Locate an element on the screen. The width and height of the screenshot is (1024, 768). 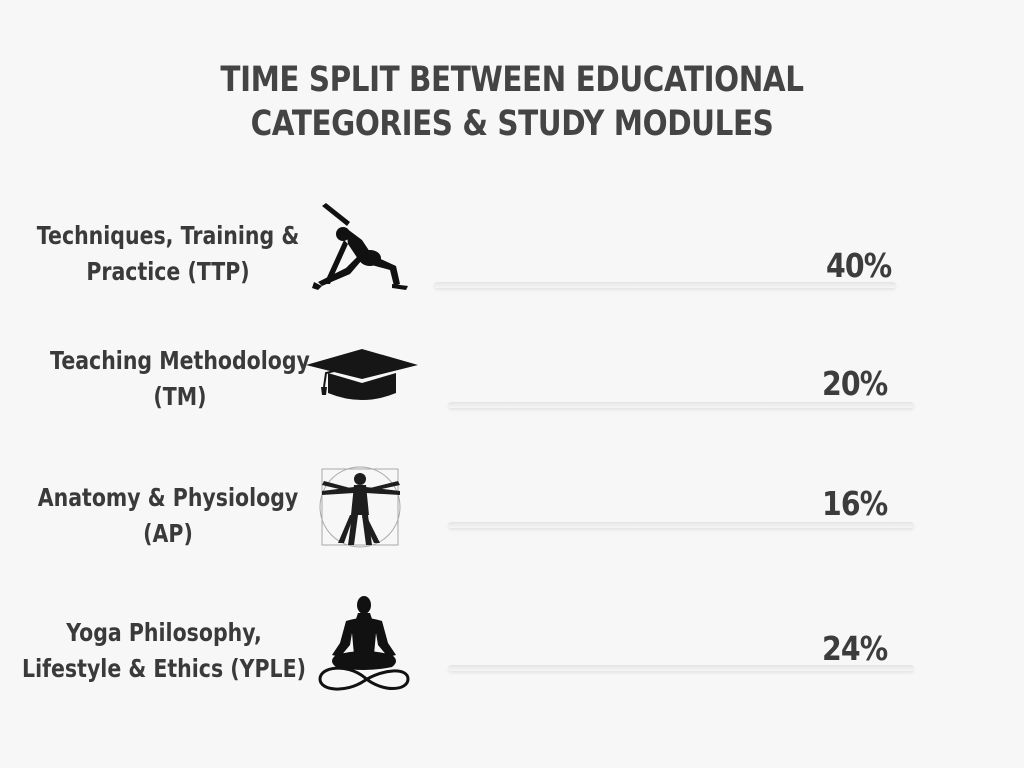
chart-title-line-1: TIME SPLIT BETWEEN EDUCATIONAL is located at coordinates (512, 80).